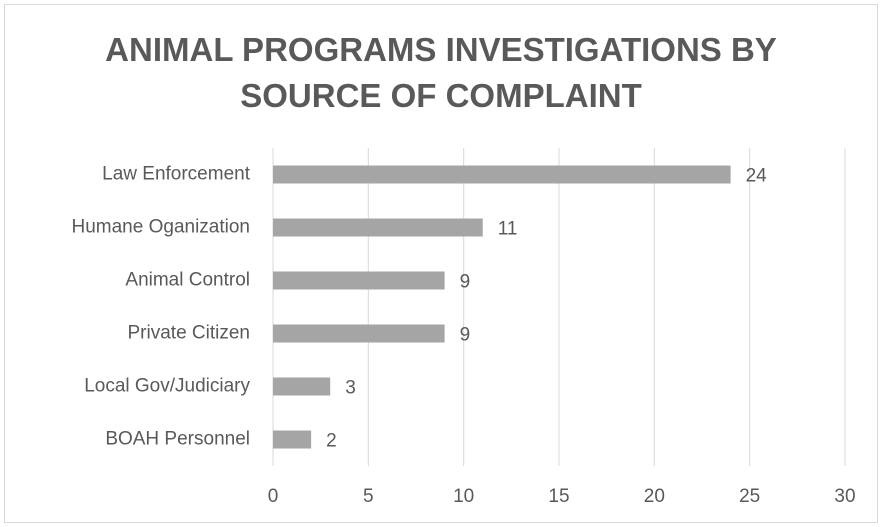  Describe the element at coordinates (844, 496) in the screenshot. I see `x-tick-label: 30` at that location.